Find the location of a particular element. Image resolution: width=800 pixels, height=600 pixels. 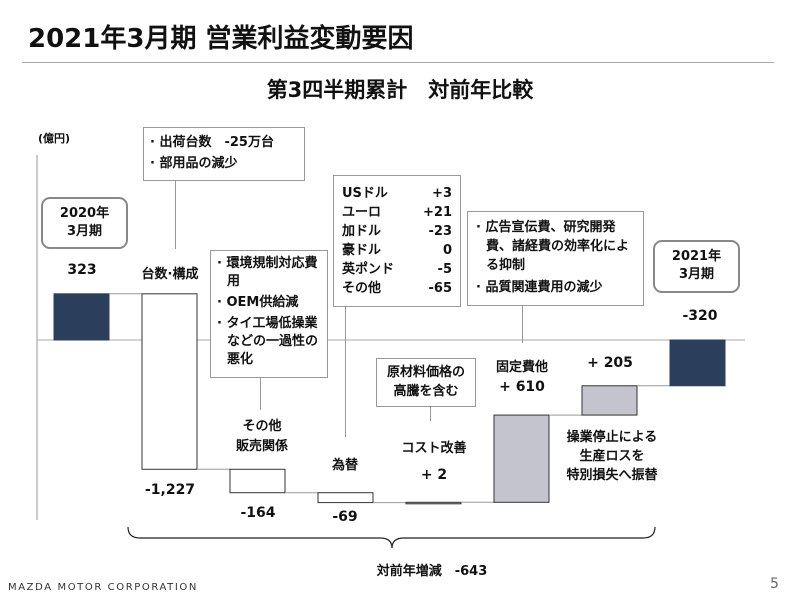

company-logo-text: MAZDA MOTOR CORPORATION is located at coordinates (103, 587).